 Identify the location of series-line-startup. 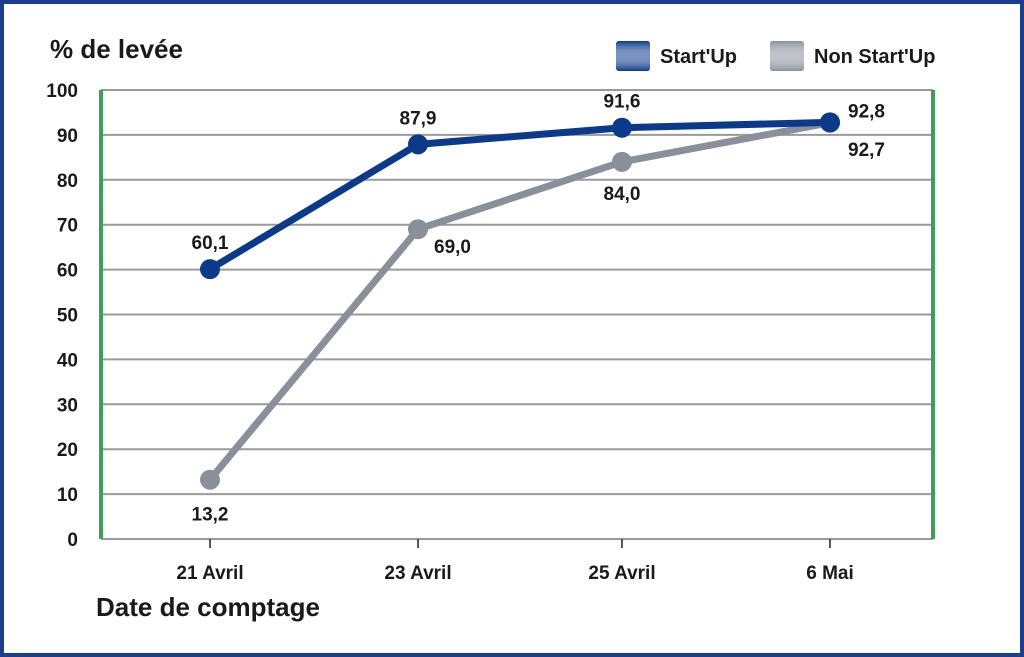
(520, 195).